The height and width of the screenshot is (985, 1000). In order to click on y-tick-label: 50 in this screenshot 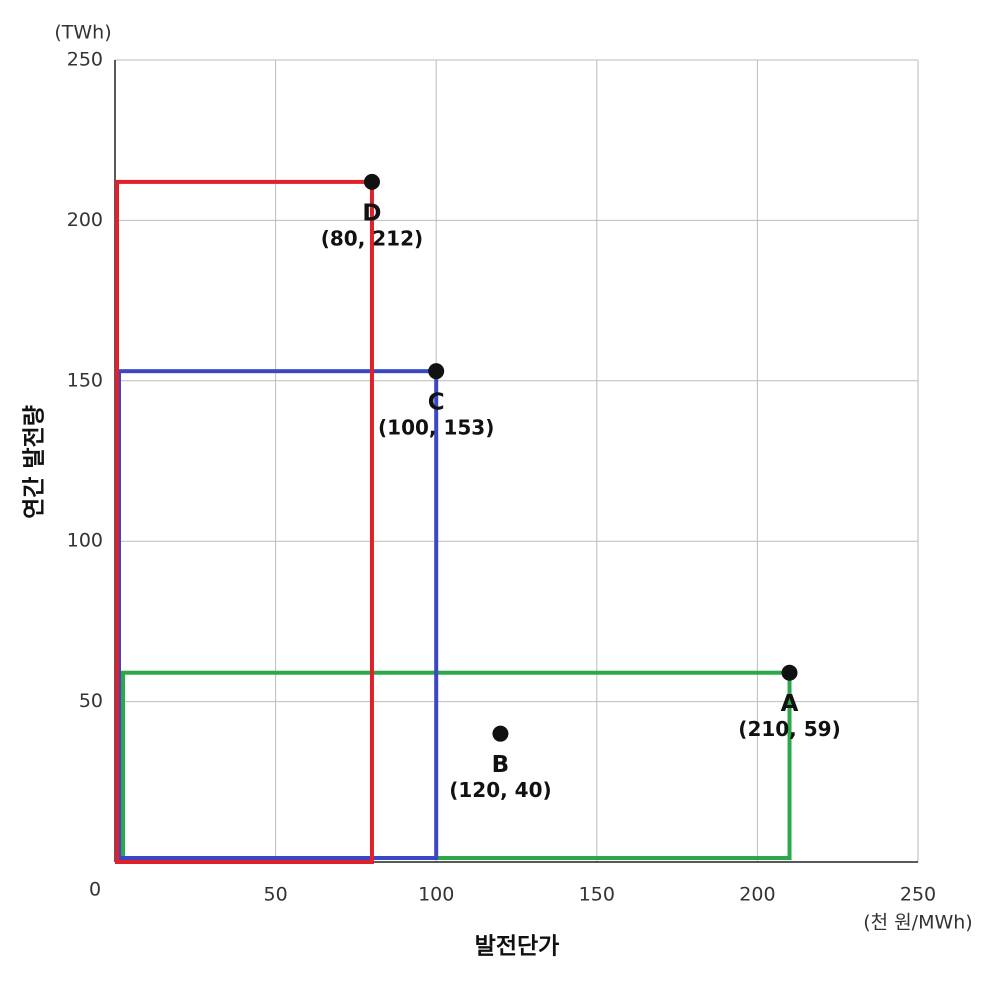, I will do `click(91, 701)`.